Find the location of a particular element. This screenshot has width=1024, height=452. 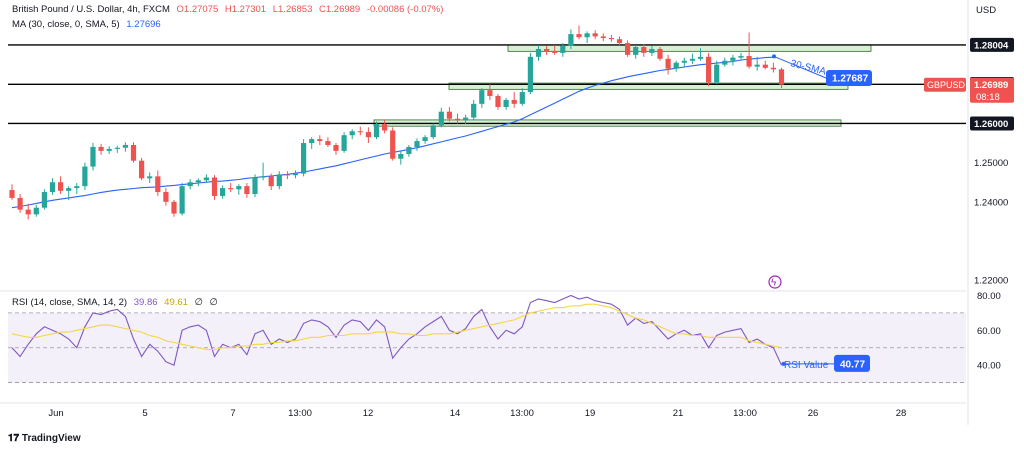

rsi-empty-1: ∅ is located at coordinates (198, 302).